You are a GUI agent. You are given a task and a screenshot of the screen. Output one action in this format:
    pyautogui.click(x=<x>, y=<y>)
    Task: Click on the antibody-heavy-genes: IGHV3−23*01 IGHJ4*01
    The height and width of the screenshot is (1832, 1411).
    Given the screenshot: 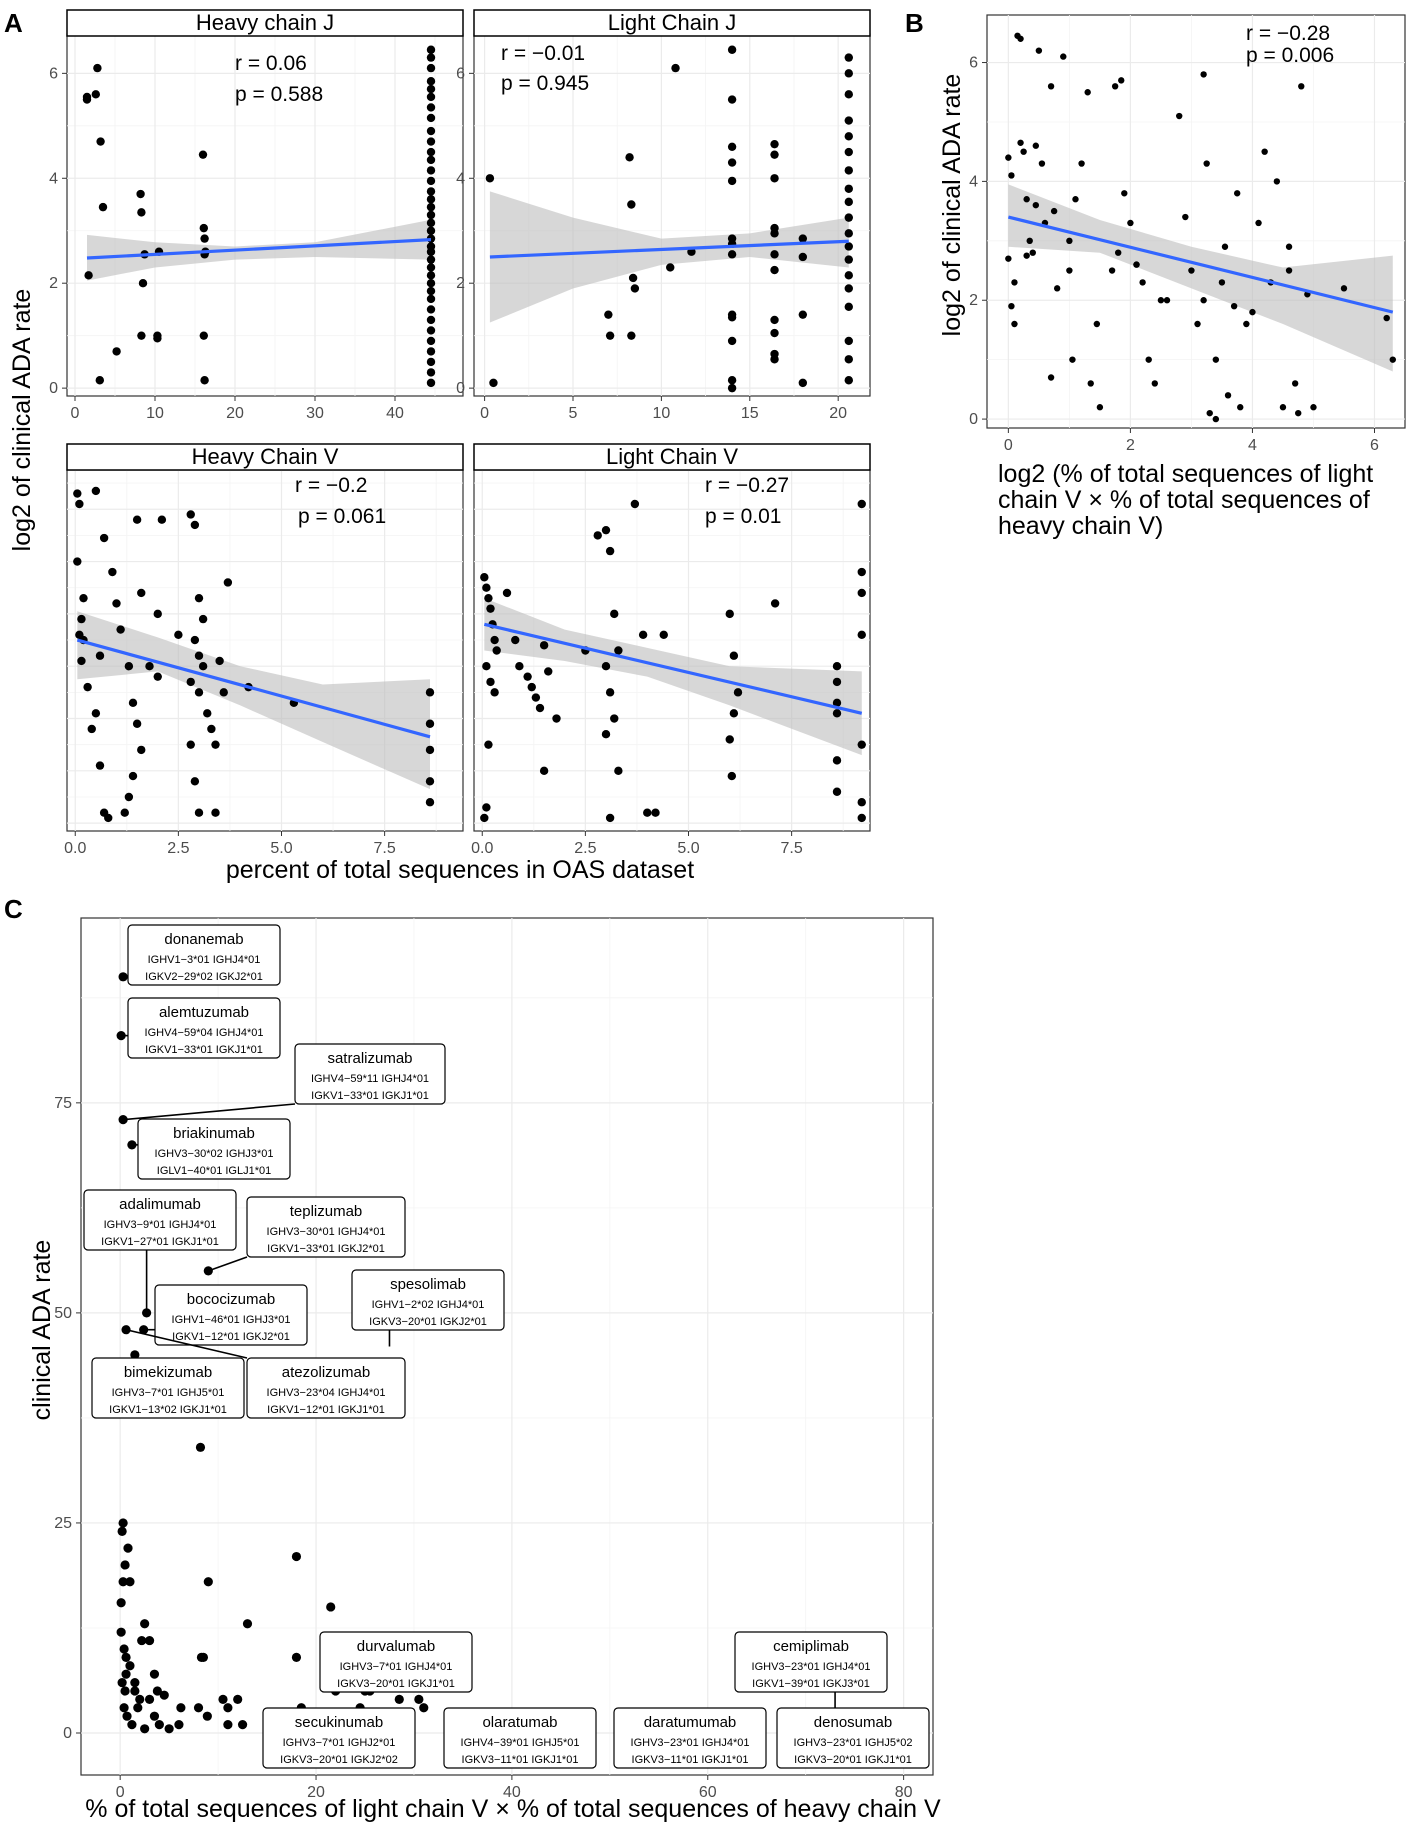 What is the action you would take?
    pyautogui.click(x=811, y=1667)
    